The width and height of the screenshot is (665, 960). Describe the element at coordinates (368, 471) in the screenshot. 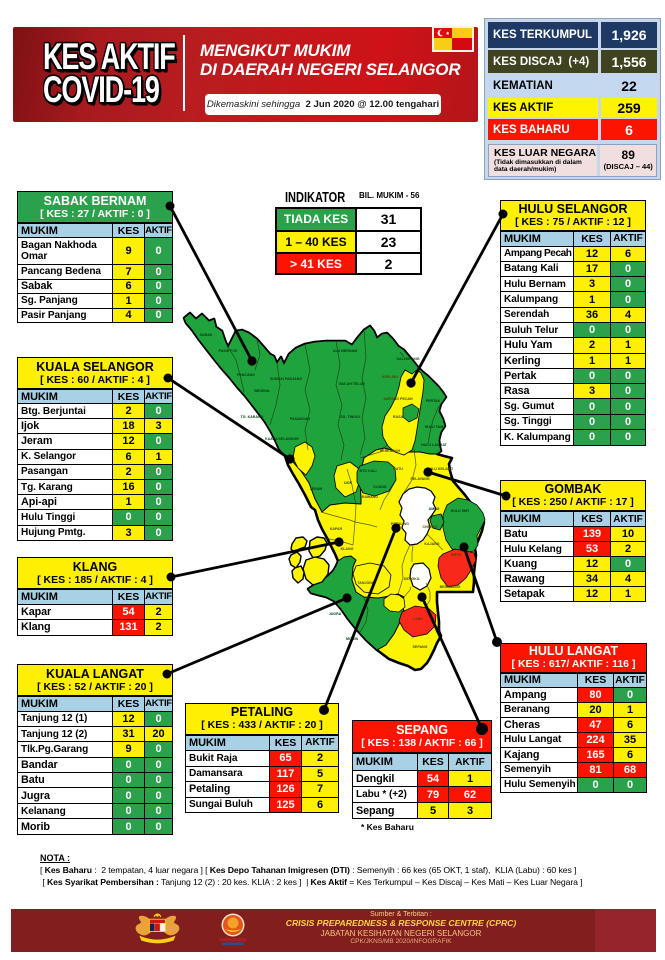

I see `svg-text: BTG KALI` at that location.